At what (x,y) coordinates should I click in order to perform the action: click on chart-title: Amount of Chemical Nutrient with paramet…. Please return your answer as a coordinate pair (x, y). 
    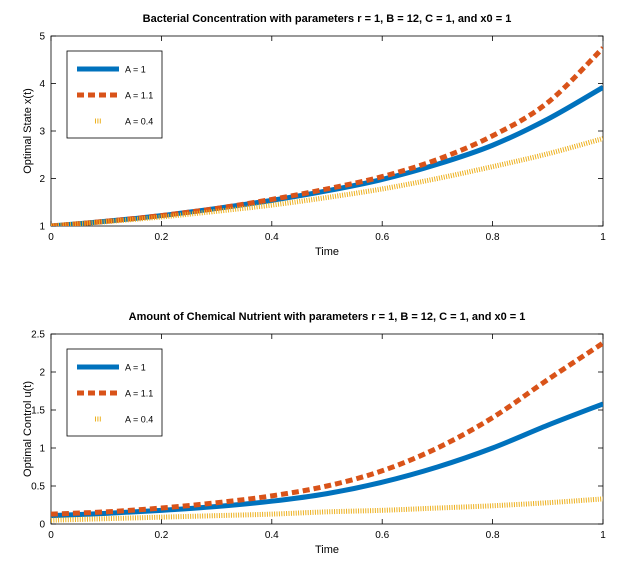
    Looking at the image, I should click on (327, 317).